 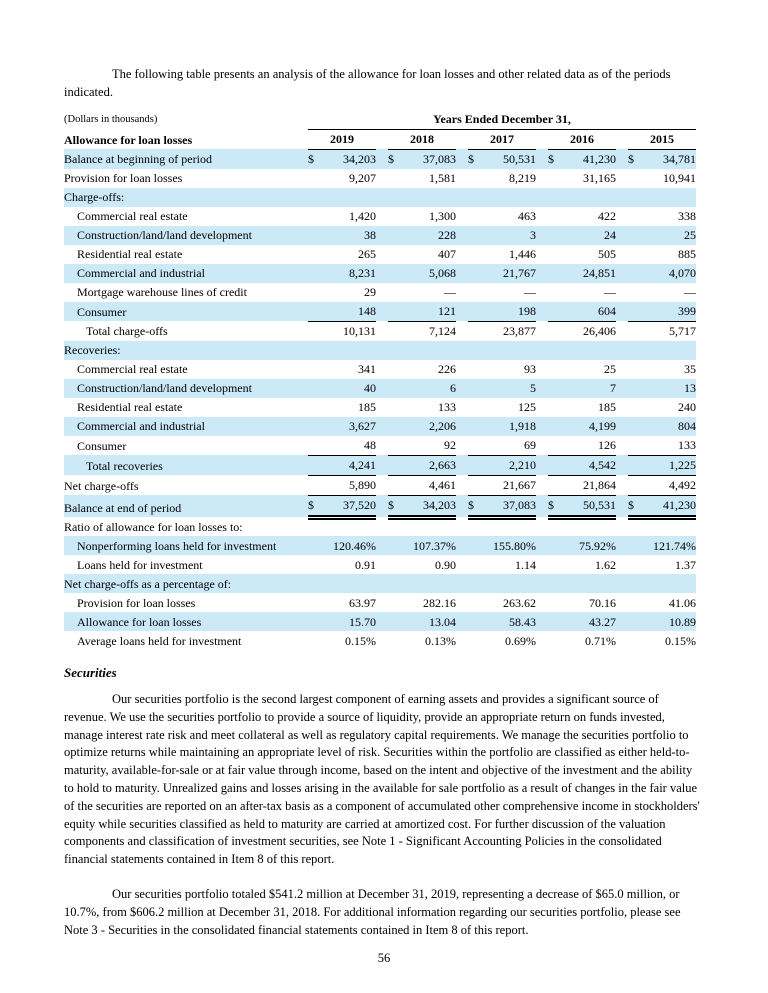 What do you see at coordinates (679, 178) in the screenshot?
I see `cell-value: 10,941` at bounding box center [679, 178].